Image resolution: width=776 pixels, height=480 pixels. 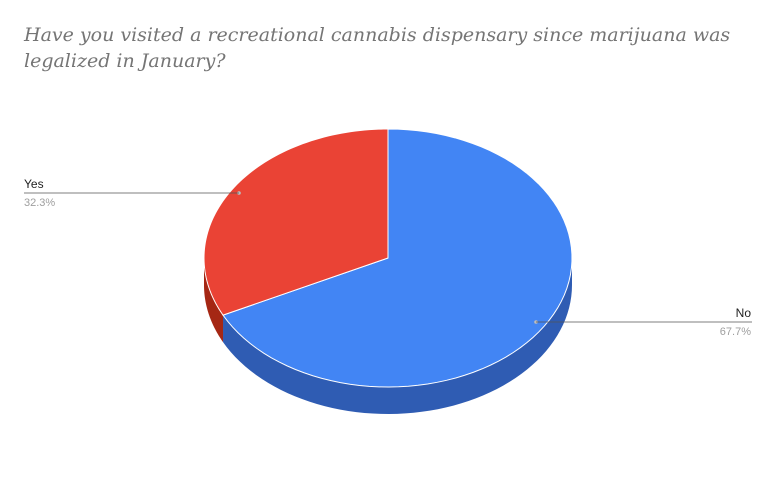 I want to click on slice-value-no: 67.7%, so click(x=735, y=332).